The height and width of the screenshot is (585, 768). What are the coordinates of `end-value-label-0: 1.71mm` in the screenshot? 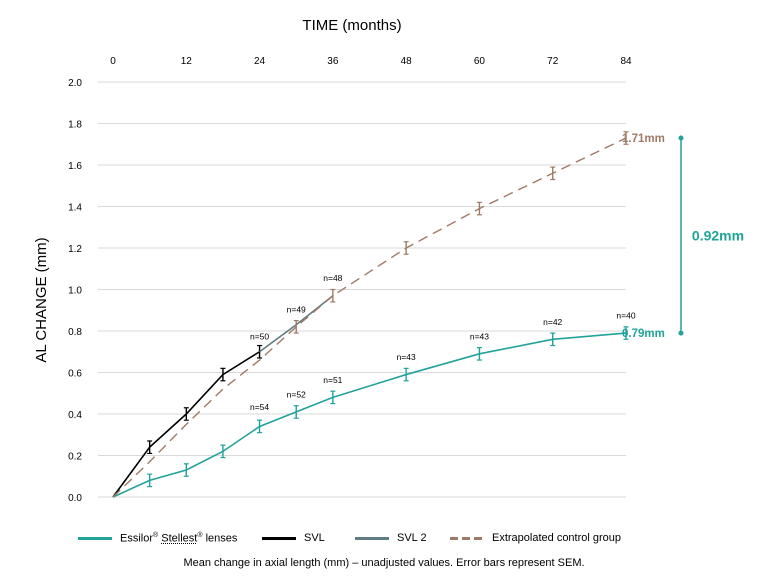 It's located at (643, 139).